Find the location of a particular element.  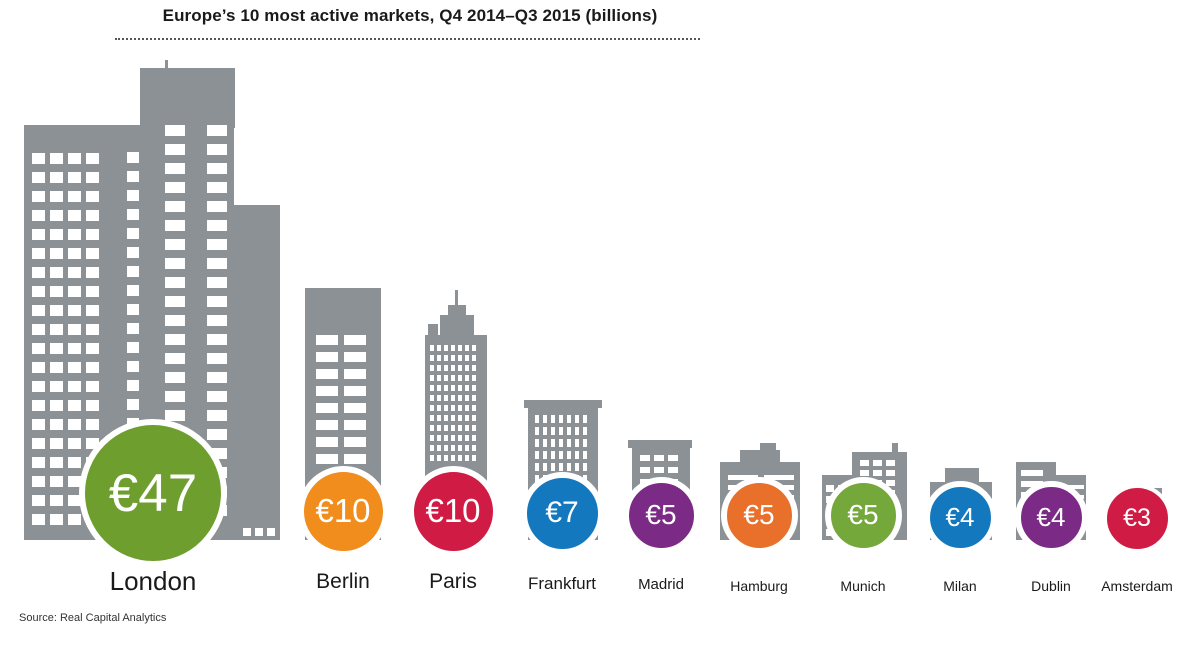

value-badge-dublin: €4 is located at coordinates (1051, 517).